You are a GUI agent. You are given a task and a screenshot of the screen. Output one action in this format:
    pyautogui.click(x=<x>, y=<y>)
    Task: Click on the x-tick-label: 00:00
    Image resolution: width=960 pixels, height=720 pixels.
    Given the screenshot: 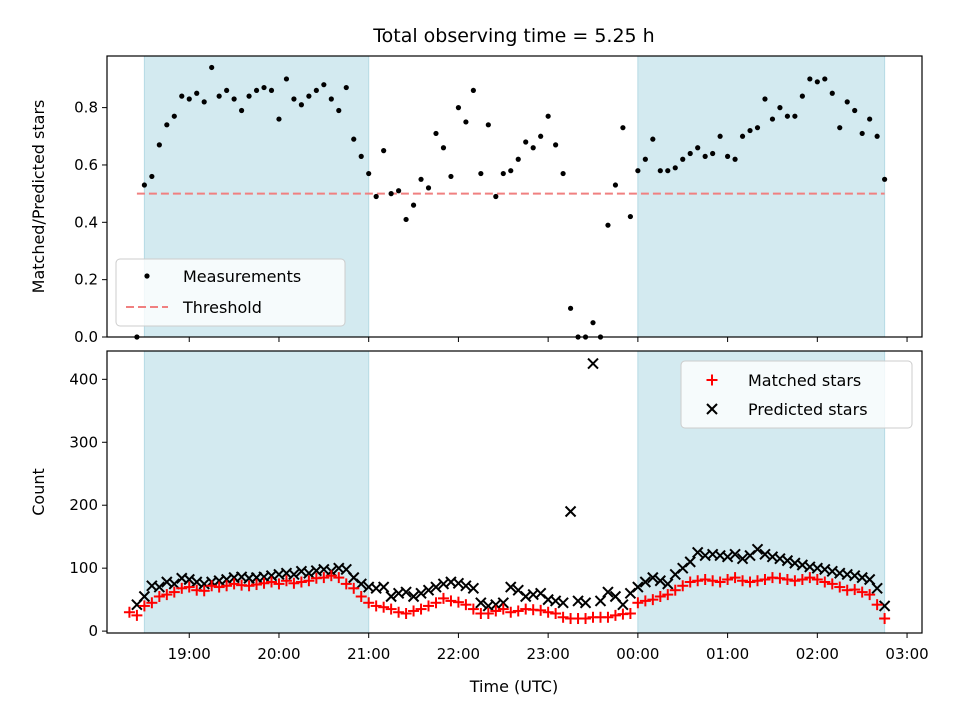 What is the action you would take?
    pyautogui.click(x=637, y=654)
    